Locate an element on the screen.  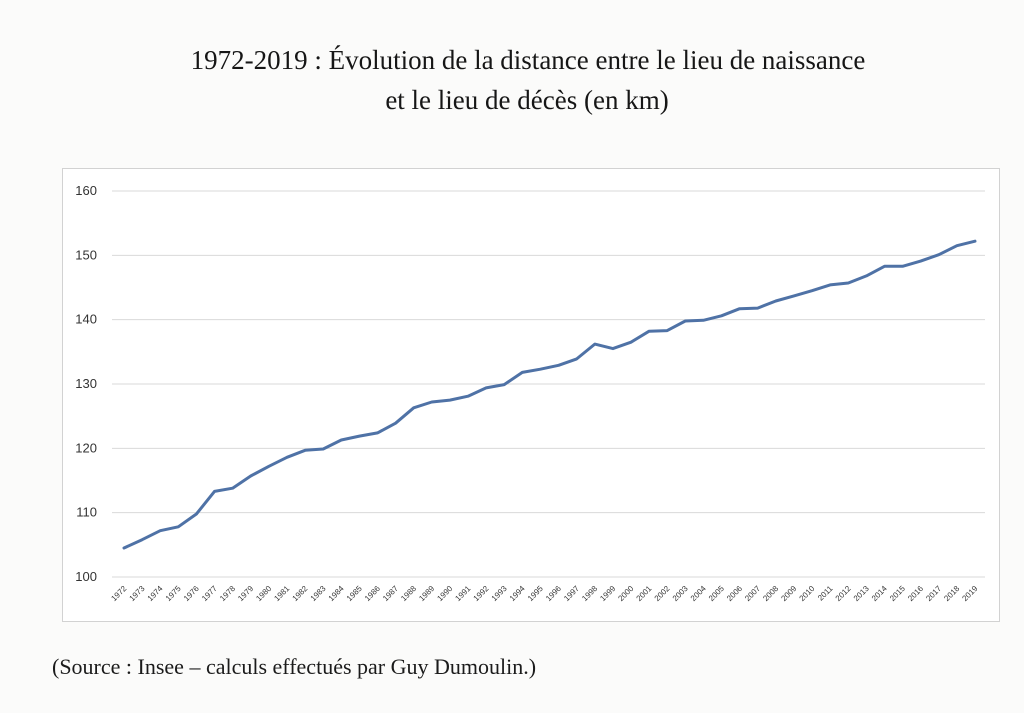
x-tick-label: 1972 is located at coordinates (118, 593).